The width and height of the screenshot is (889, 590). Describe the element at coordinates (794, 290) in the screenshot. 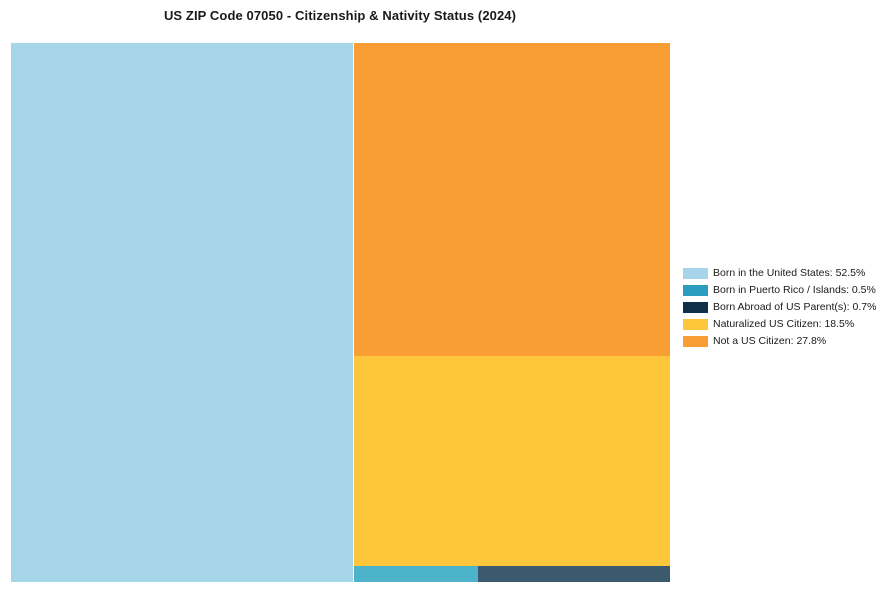

I see `legend-item-label: Born in Puerto Rico / Islands: 0.5%` at that location.